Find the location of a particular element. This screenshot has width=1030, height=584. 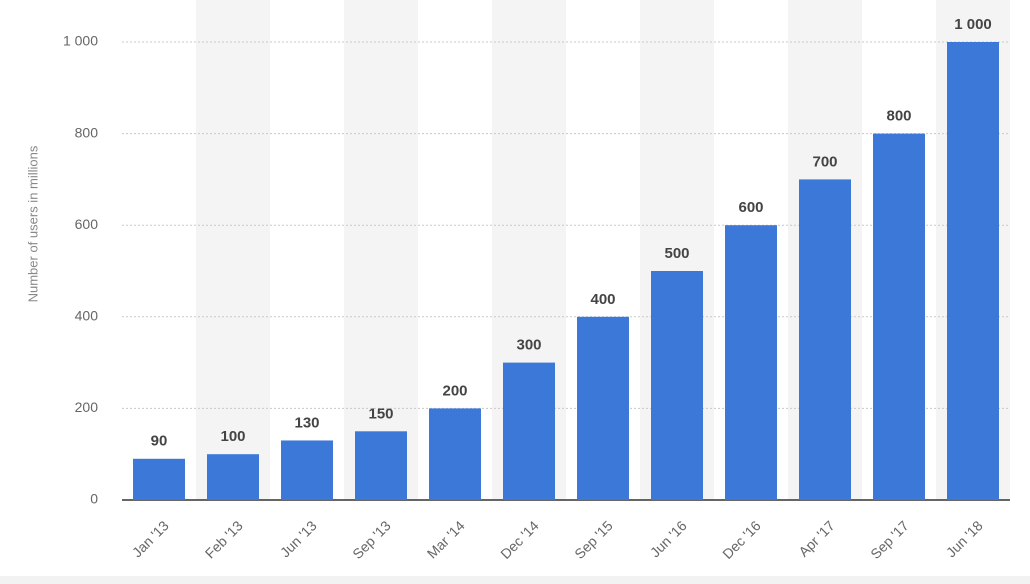

x-tick-label: Jun '18 is located at coordinates (964, 538).